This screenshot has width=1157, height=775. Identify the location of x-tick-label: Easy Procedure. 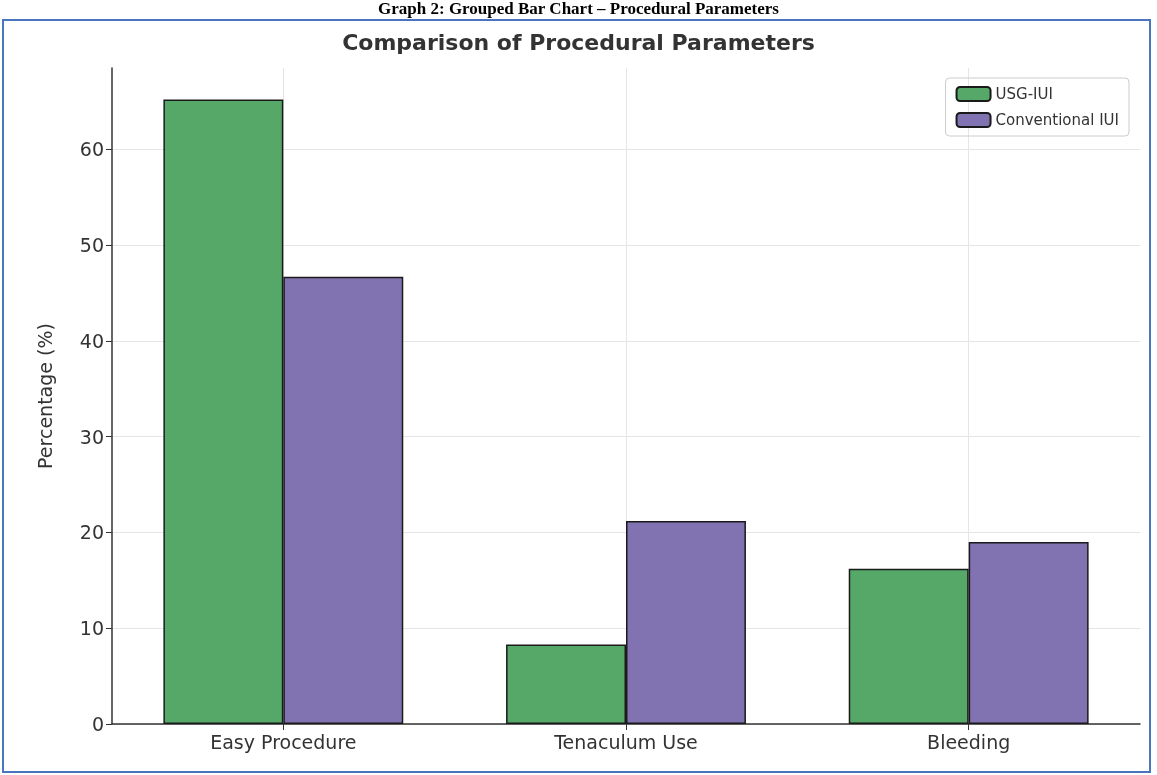
(283, 741).